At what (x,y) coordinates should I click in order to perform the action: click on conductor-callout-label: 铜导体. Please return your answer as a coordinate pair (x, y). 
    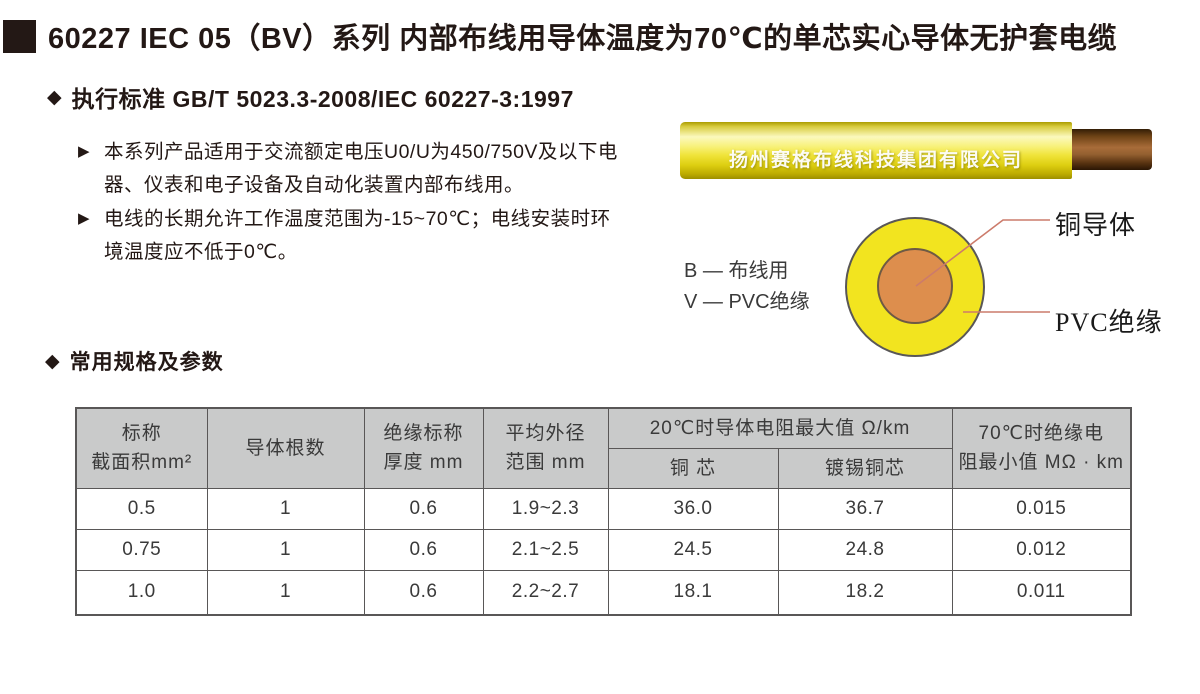
    Looking at the image, I should click on (1096, 225).